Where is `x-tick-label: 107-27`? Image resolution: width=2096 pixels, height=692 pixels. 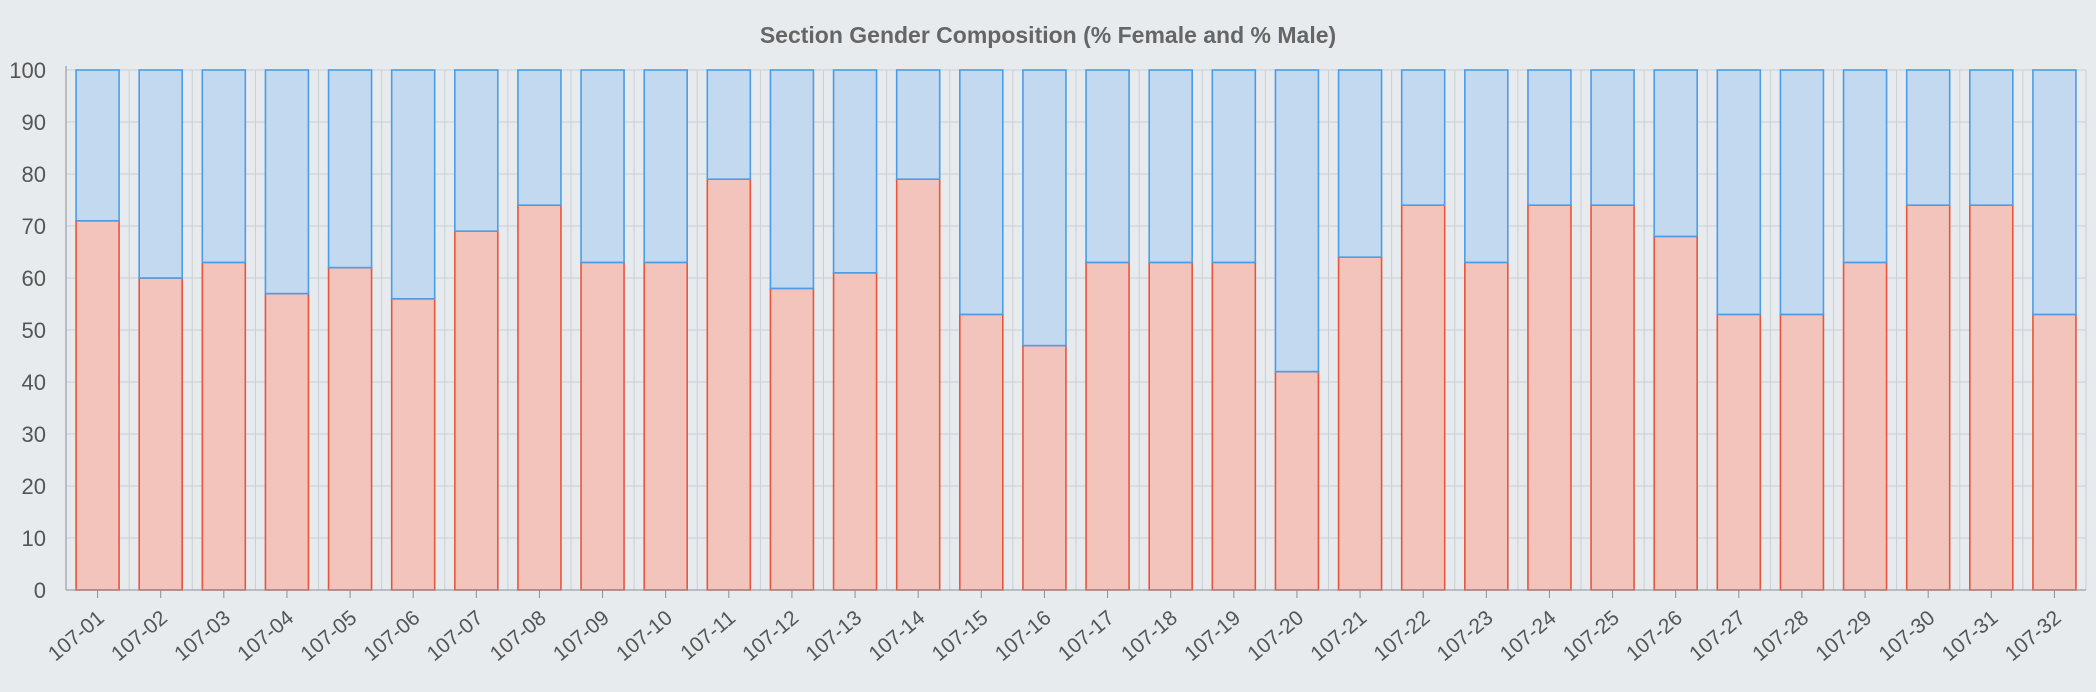
x-tick-label: 107-27 is located at coordinates (1717, 636).